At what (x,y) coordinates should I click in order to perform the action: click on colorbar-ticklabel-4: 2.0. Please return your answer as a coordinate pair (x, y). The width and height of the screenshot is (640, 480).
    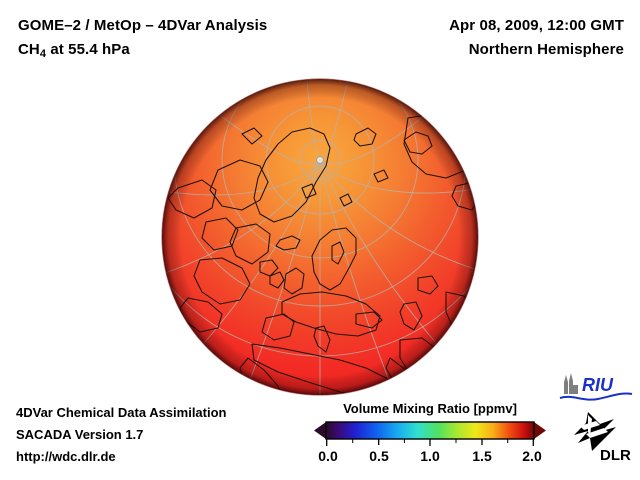
    Looking at the image, I should click on (532, 456).